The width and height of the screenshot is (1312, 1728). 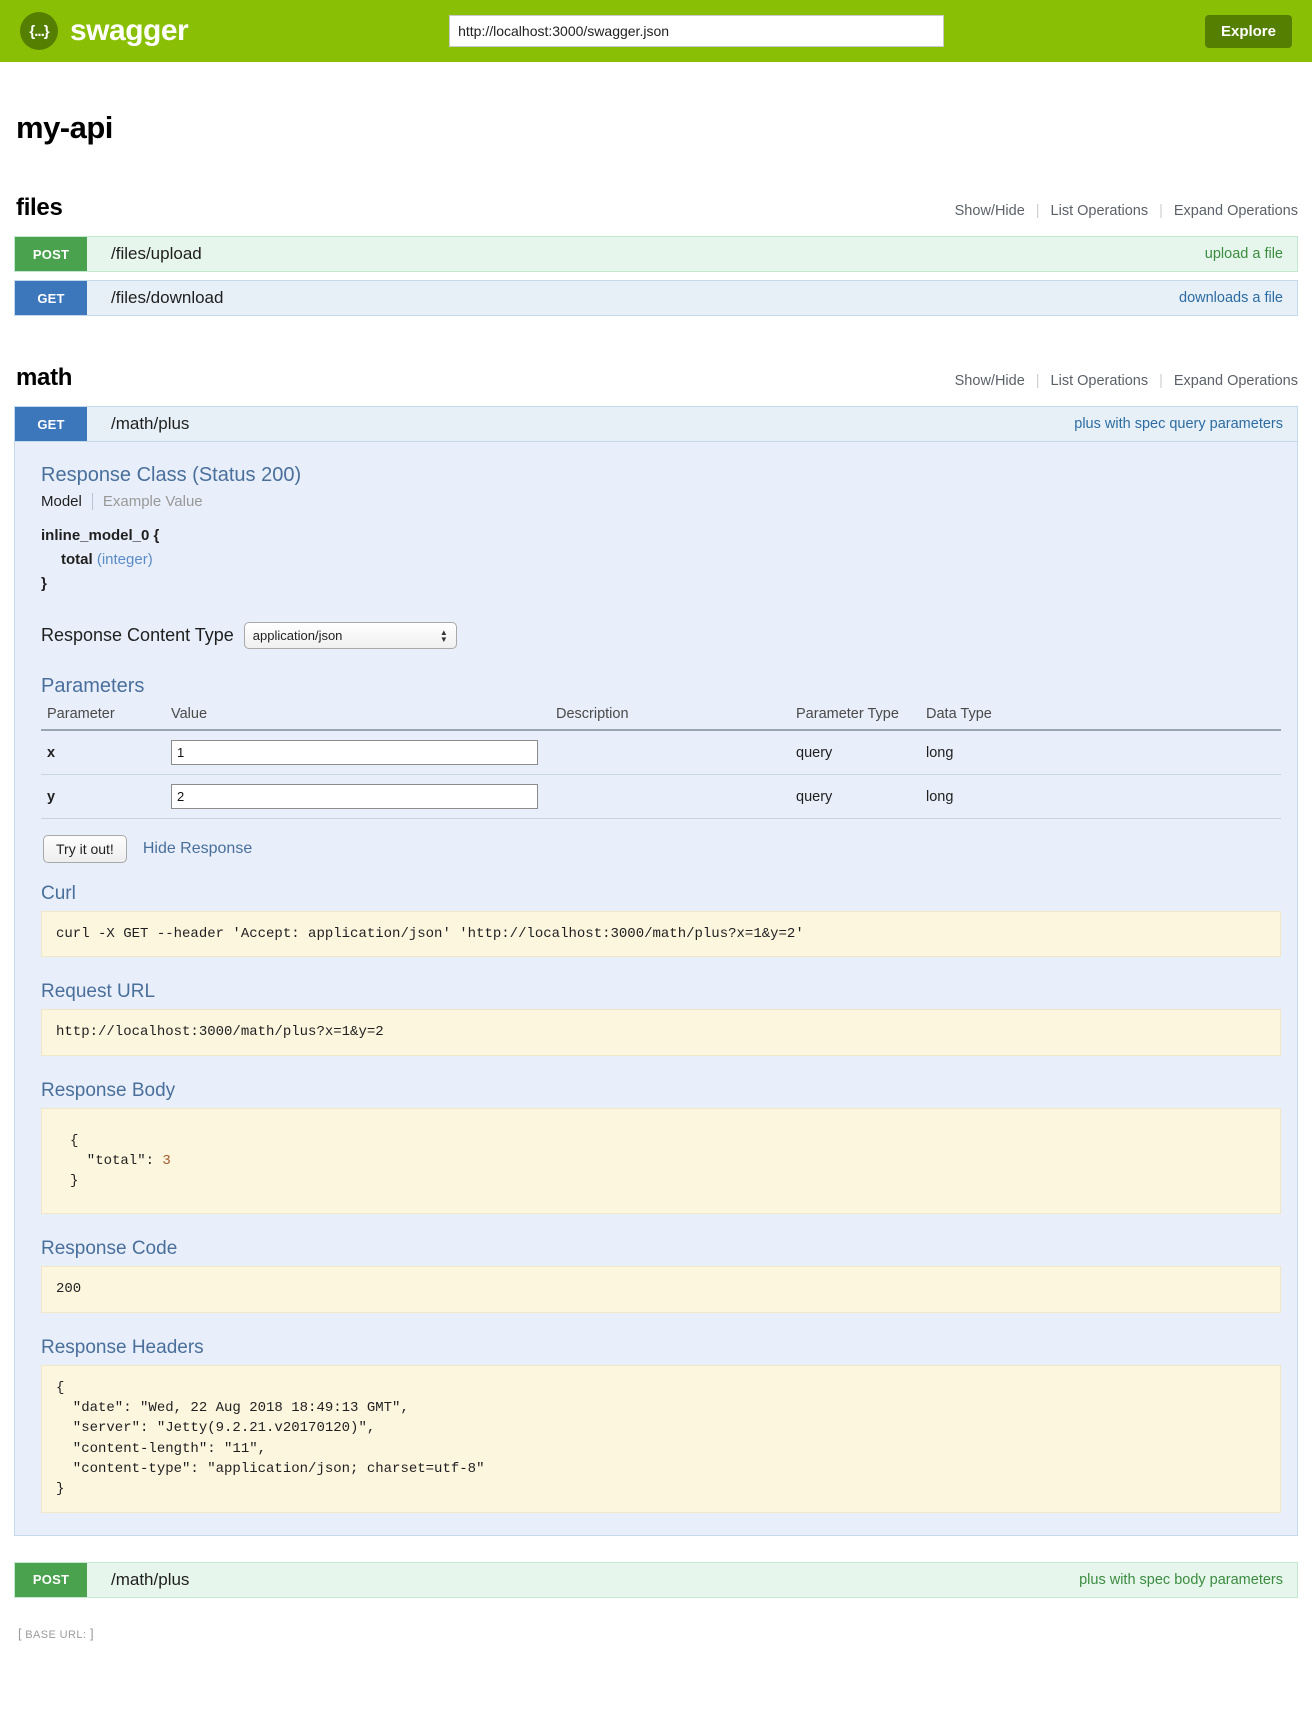 I want to click on operation-path: /files/upload, so click(x=156, y=253).